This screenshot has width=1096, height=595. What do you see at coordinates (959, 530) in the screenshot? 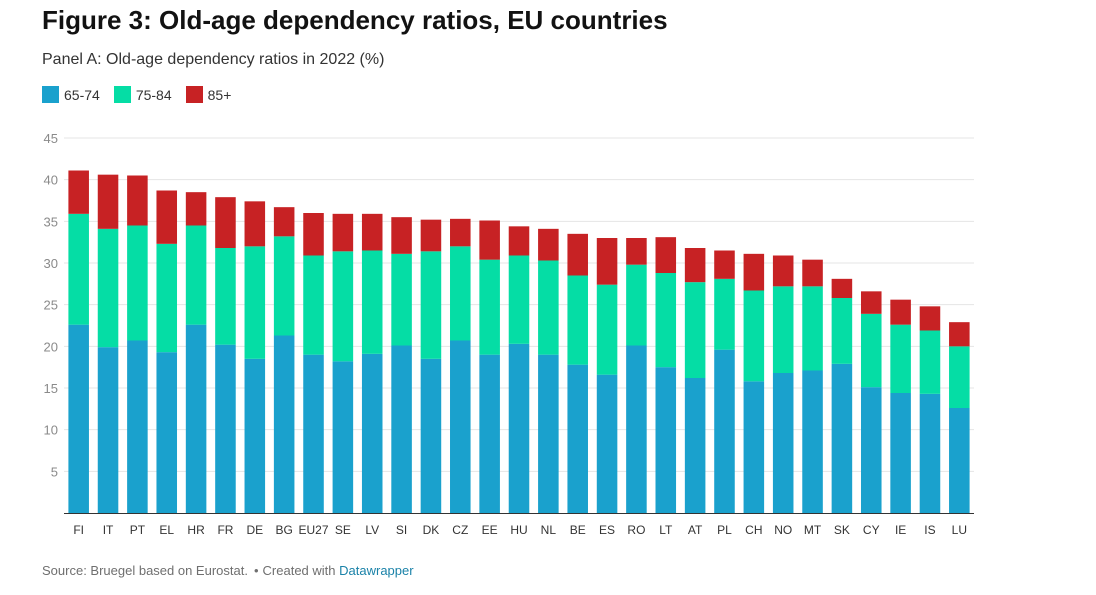
I see `x-tick-label: LU` at bounding box center [959, 530].